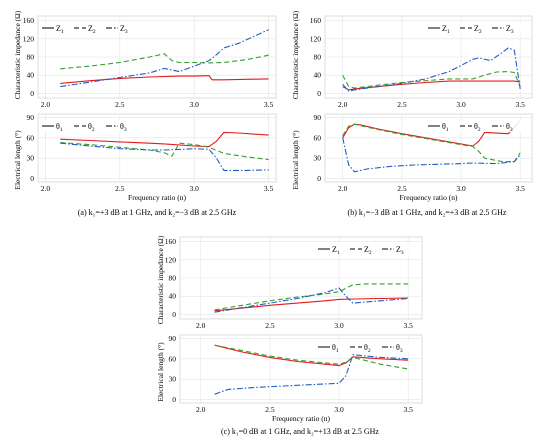 The image size is (550, 446). What do you see at coordinates (421, 62) in the screenshot?
I see `chart-b_impedance: 0 40 80 120 160 2.0 2.5 3.0 3.5 Z1 Z2 Z3` at bounding box center [421, 62].